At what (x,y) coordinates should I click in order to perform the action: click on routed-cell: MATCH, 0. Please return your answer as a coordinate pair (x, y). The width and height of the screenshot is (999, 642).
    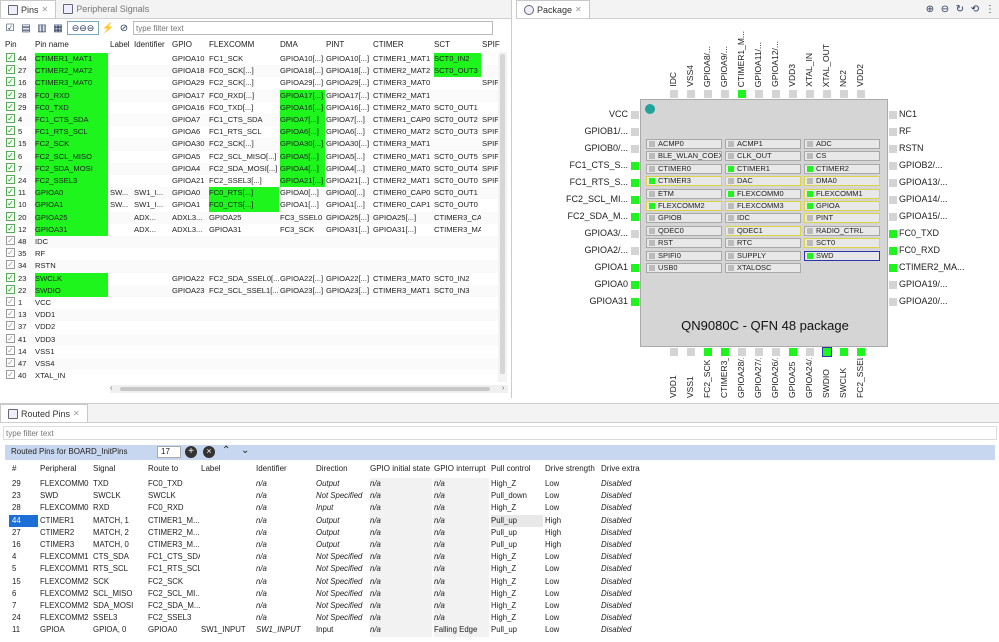
    Looking at the image, I should click on (111, 544).